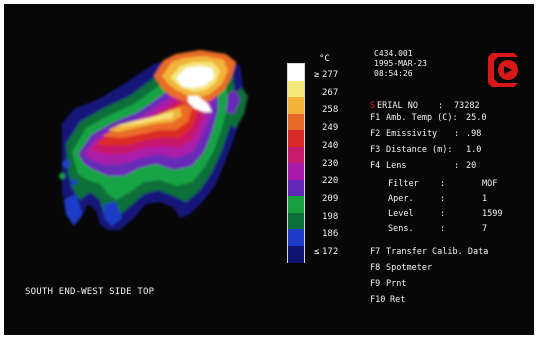  Describe the element at coordinates (317, 252) in the screenshot. I see `scale-tick-marker: ≤` at that location.